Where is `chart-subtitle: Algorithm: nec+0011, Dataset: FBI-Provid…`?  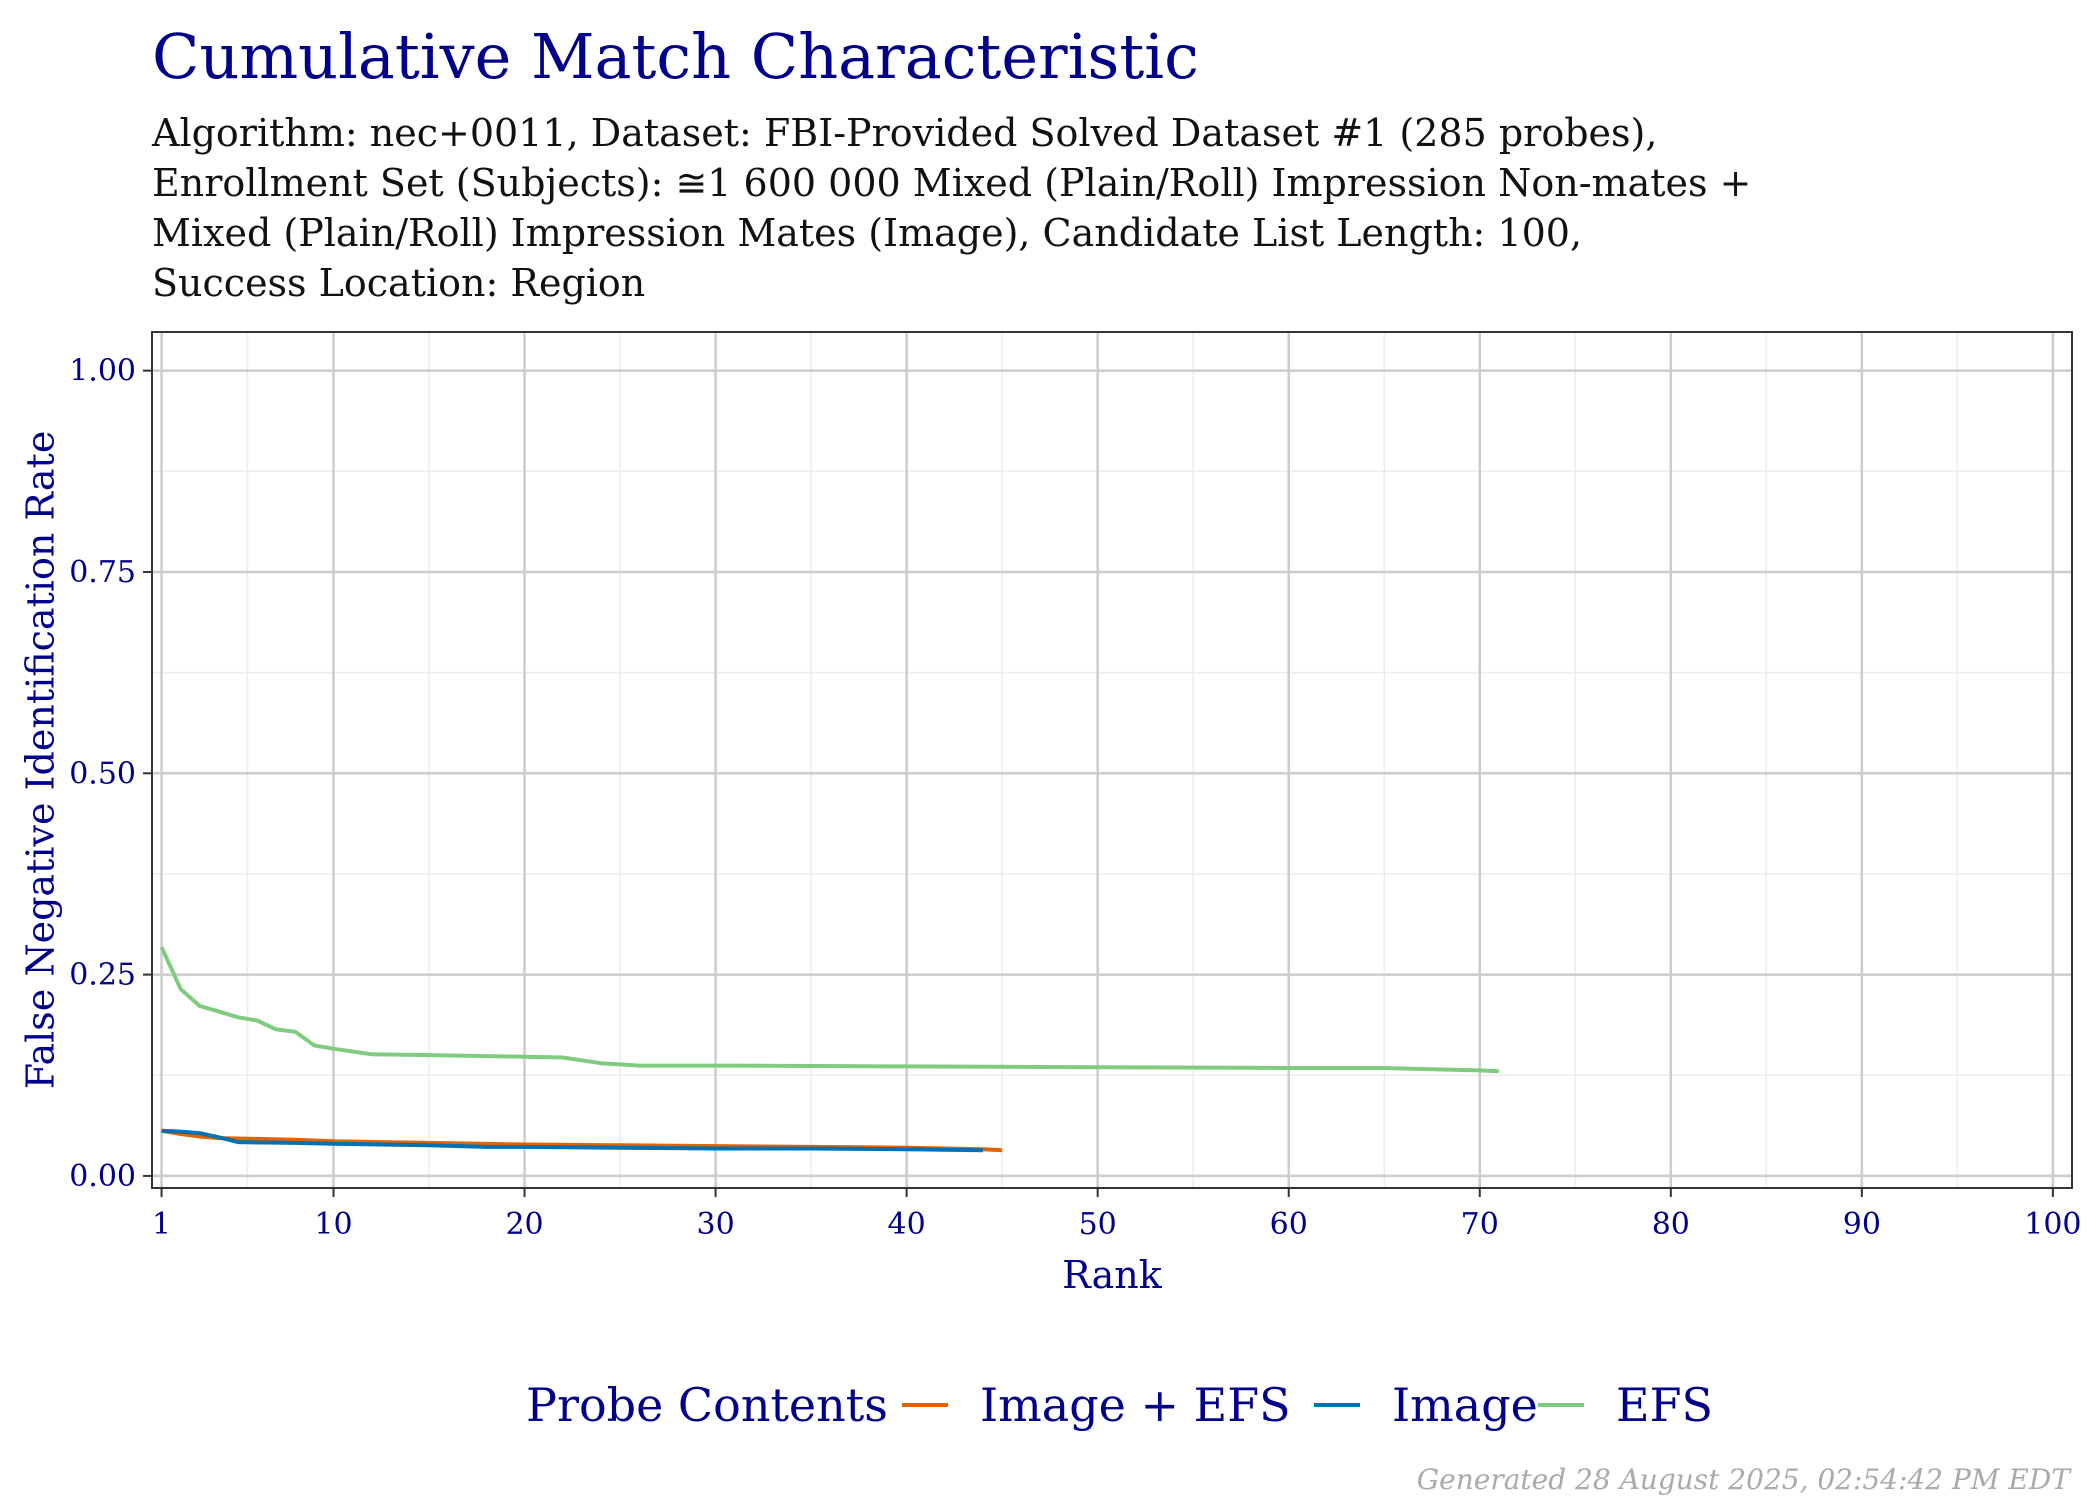
chart-subtitle: Algorithm: nec+0011, Dataset: FBI-Provid… is located at coordinates (951, 208).